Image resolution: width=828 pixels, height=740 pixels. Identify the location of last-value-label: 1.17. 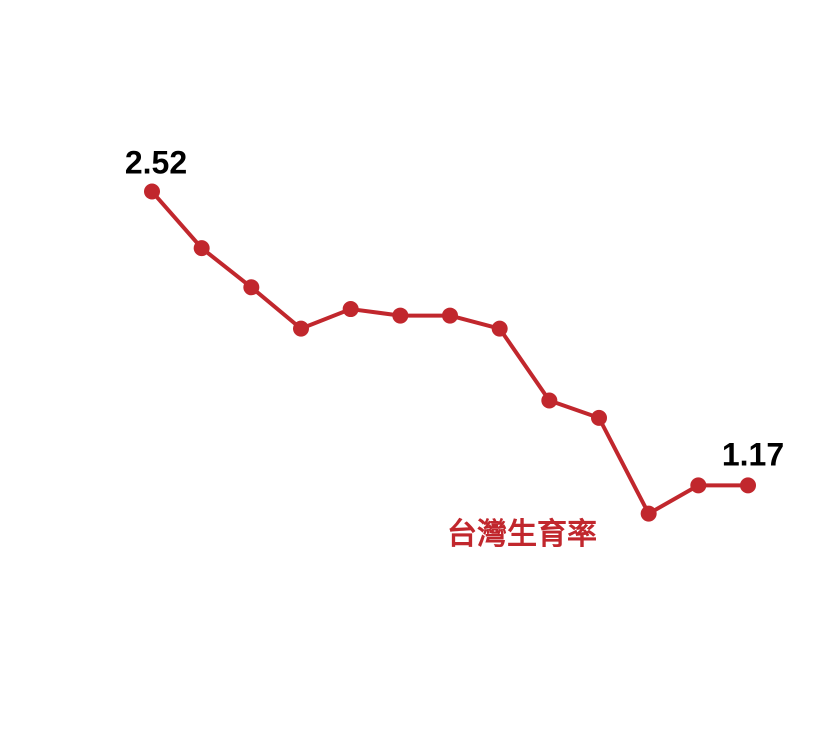
(753, 454).